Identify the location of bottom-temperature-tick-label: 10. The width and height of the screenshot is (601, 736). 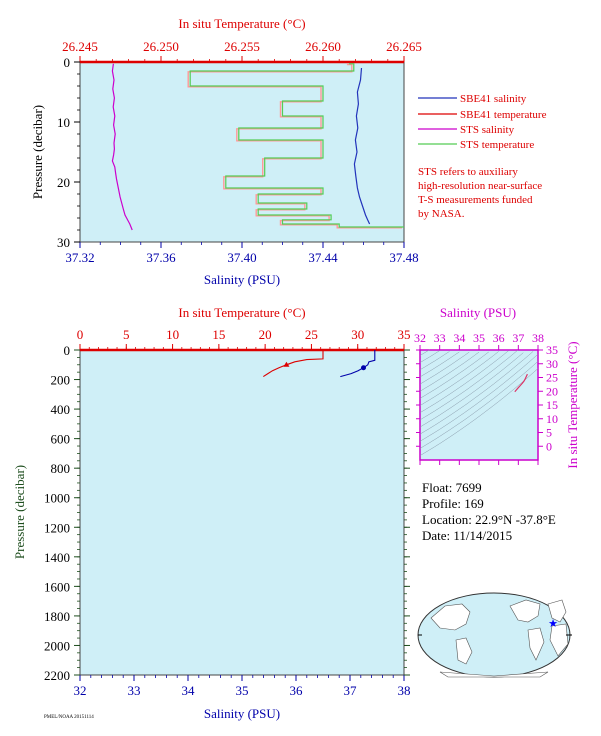
(172, 334).